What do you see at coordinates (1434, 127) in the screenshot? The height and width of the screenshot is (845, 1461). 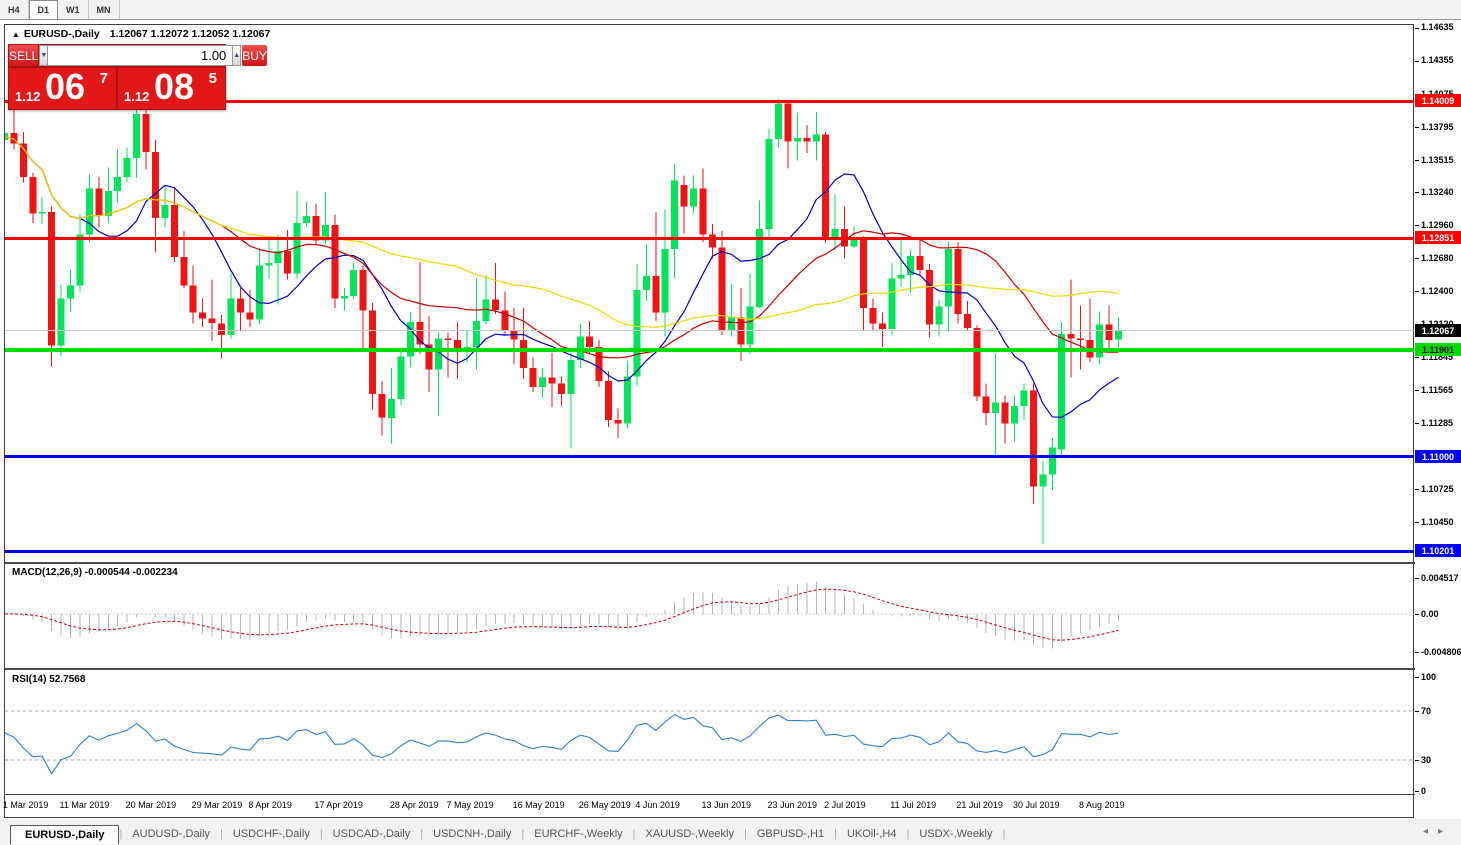 I see `price-tick: 1.13795` at bounding box center [1434, 127].